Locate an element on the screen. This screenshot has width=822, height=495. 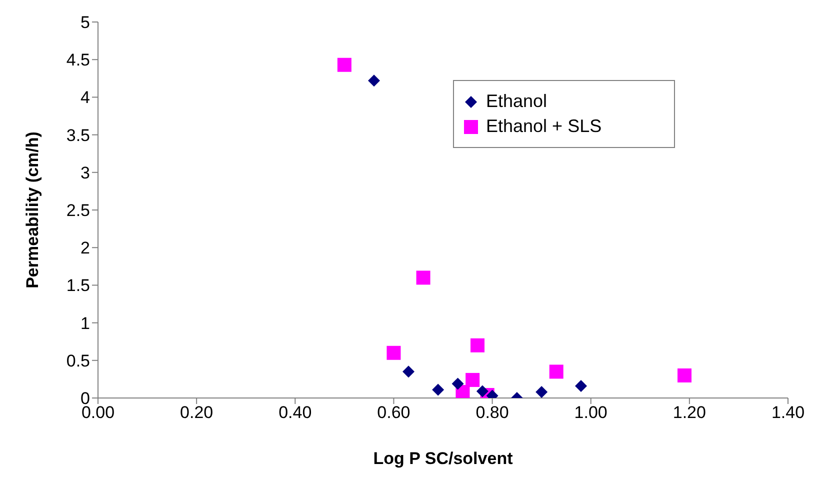
x-tick-label: 0.60 is located at coordinates (393, 412).